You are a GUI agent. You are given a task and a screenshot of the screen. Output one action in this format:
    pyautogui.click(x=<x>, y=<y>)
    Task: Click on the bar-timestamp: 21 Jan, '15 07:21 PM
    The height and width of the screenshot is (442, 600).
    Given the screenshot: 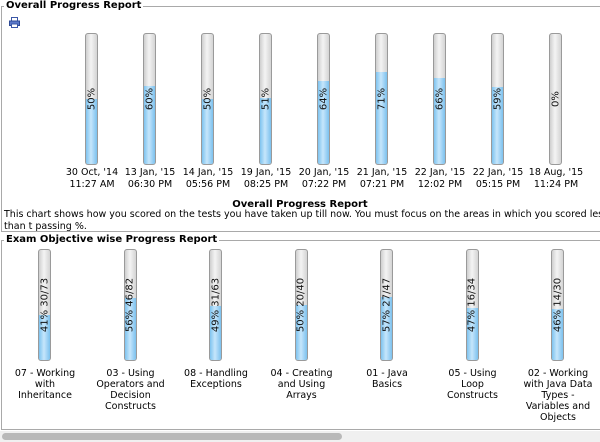 What is the action you would take?
    pyautogui.click(x=382, y=179)
    